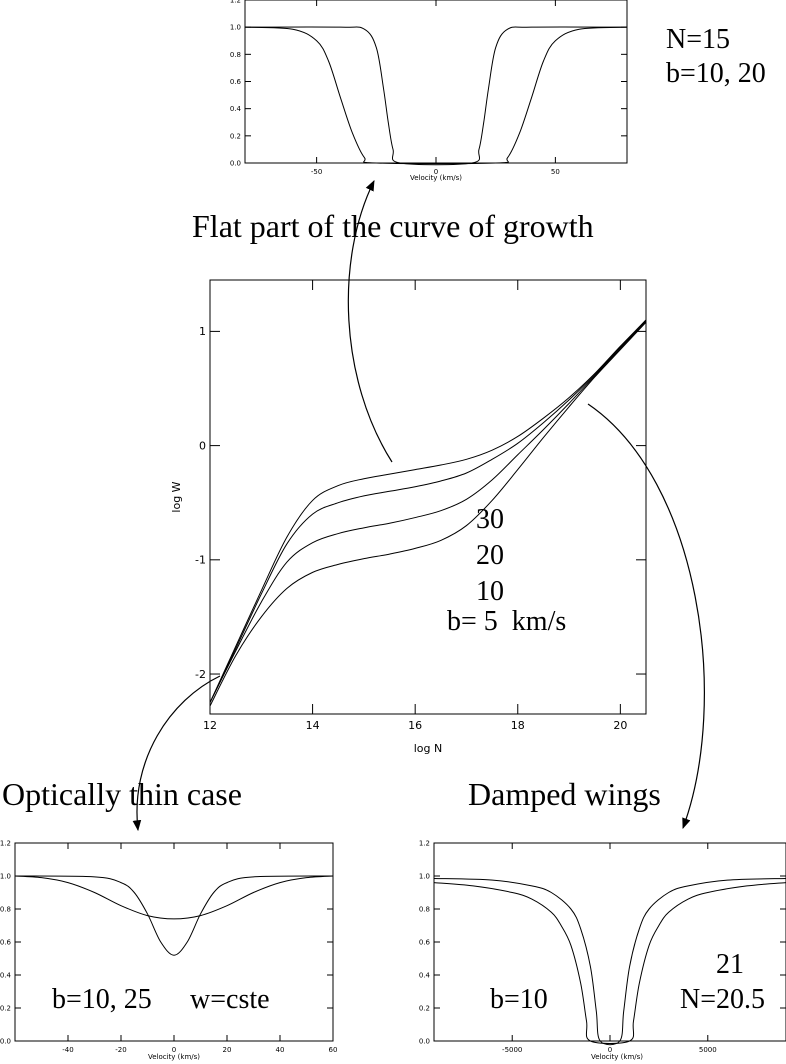 The image size is (786, 1064). I want to click on thin-ytick-label: 0.4, so click(6, 975).